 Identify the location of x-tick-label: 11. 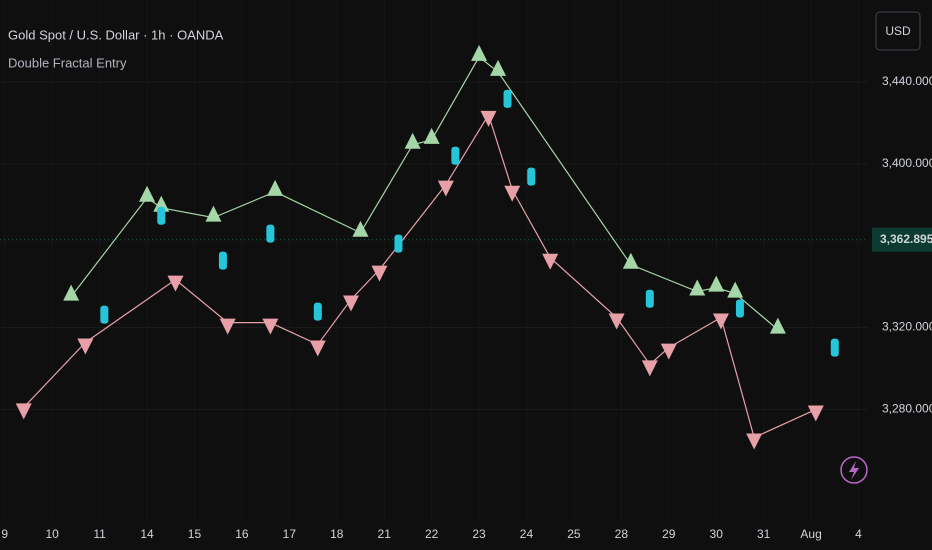
(99, 534).